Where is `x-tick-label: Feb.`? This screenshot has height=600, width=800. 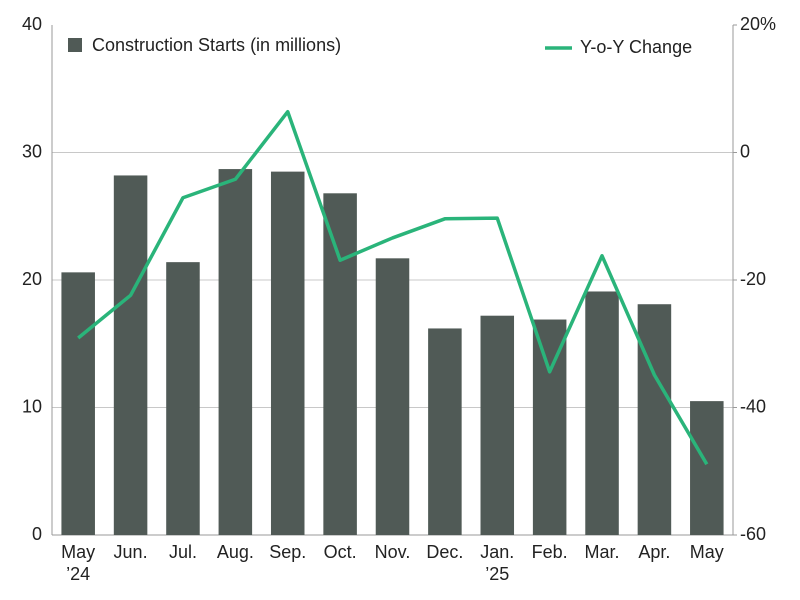 x-tick-label: Feb. is located at coordinates (550, 552).